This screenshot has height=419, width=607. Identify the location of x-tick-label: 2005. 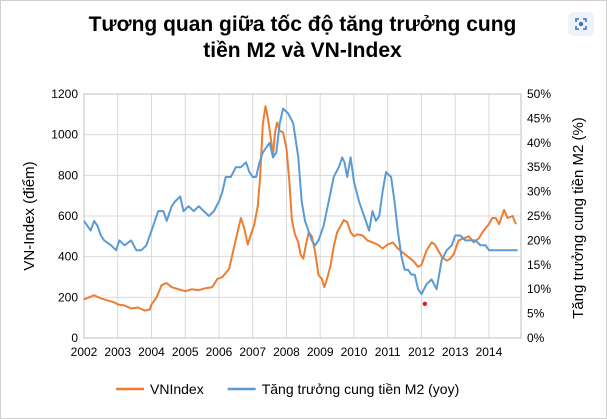
(185, 352).